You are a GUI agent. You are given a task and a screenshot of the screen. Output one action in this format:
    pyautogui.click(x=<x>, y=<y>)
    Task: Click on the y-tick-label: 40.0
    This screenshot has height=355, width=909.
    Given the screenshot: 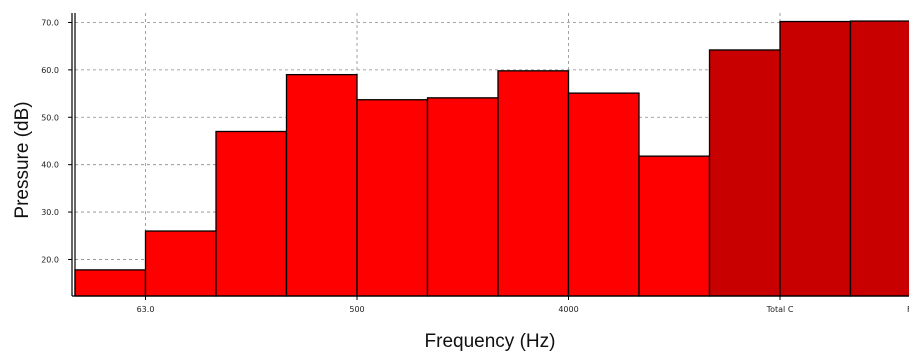 What is the action you would take?
    pyautogui.click(x=50, y=165)
    